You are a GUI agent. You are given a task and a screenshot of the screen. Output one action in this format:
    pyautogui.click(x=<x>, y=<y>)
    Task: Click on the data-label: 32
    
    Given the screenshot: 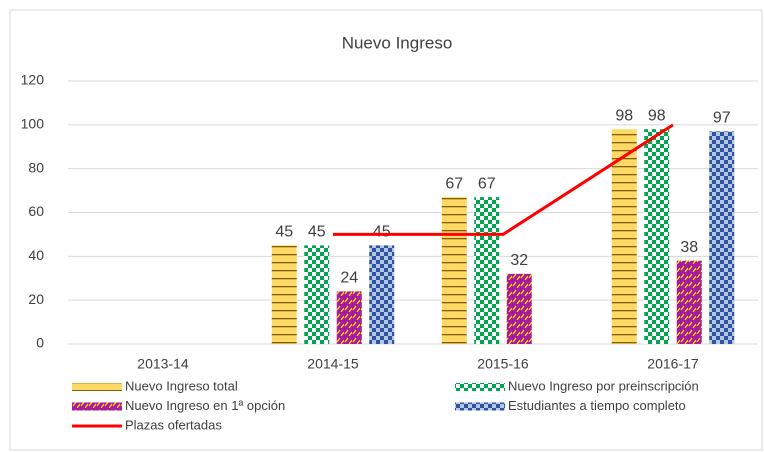 What is the action you would take?
    pyautogui.click(x=519, y=260)
    